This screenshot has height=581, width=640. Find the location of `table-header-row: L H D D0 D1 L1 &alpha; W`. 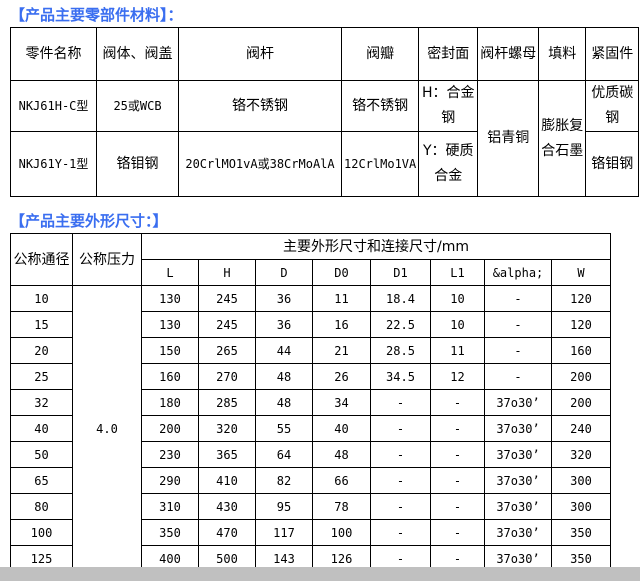

table-header-row: L H D D0 D1 L1 &alpha; W is located at coordinates (311, 272).